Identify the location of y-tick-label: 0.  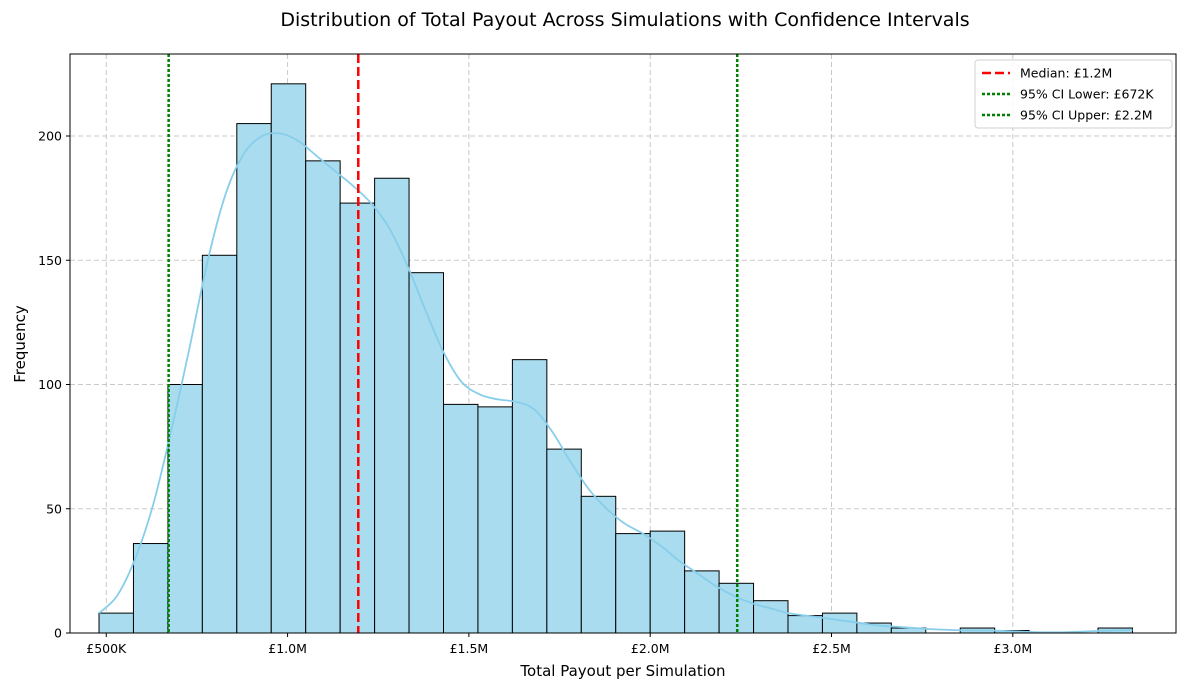
(58, 633).